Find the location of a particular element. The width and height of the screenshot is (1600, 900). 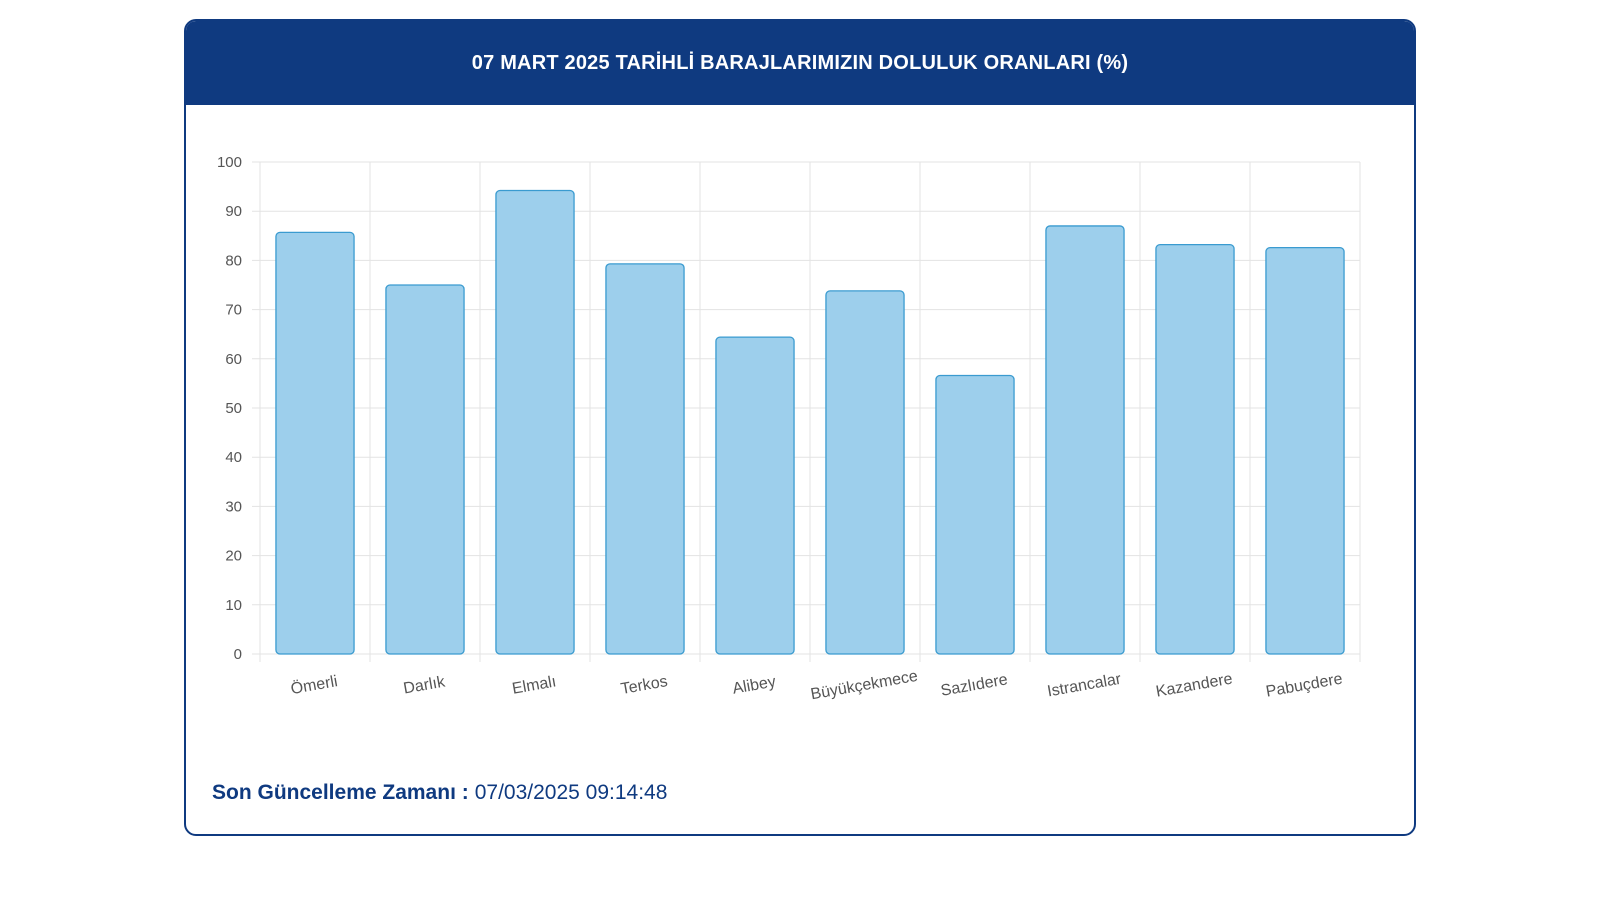

y-tick-label: 20 is located at coordinates (233, 556).